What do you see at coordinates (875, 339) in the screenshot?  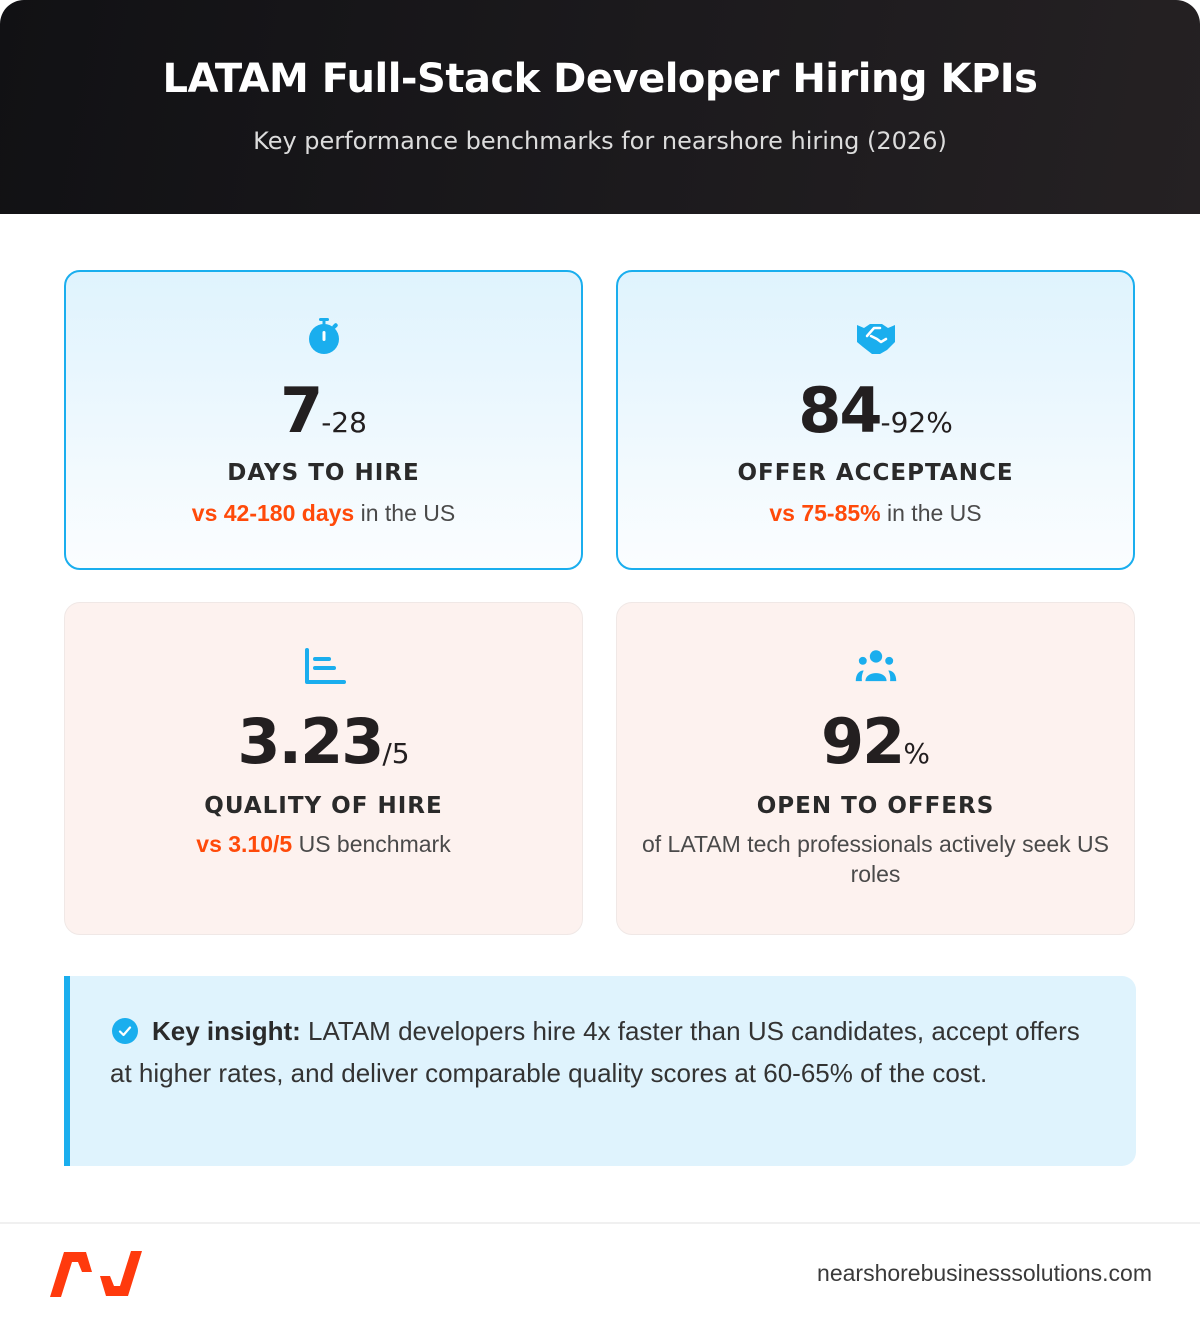 I see `handshake-icon` at bounding box center [875, 339].